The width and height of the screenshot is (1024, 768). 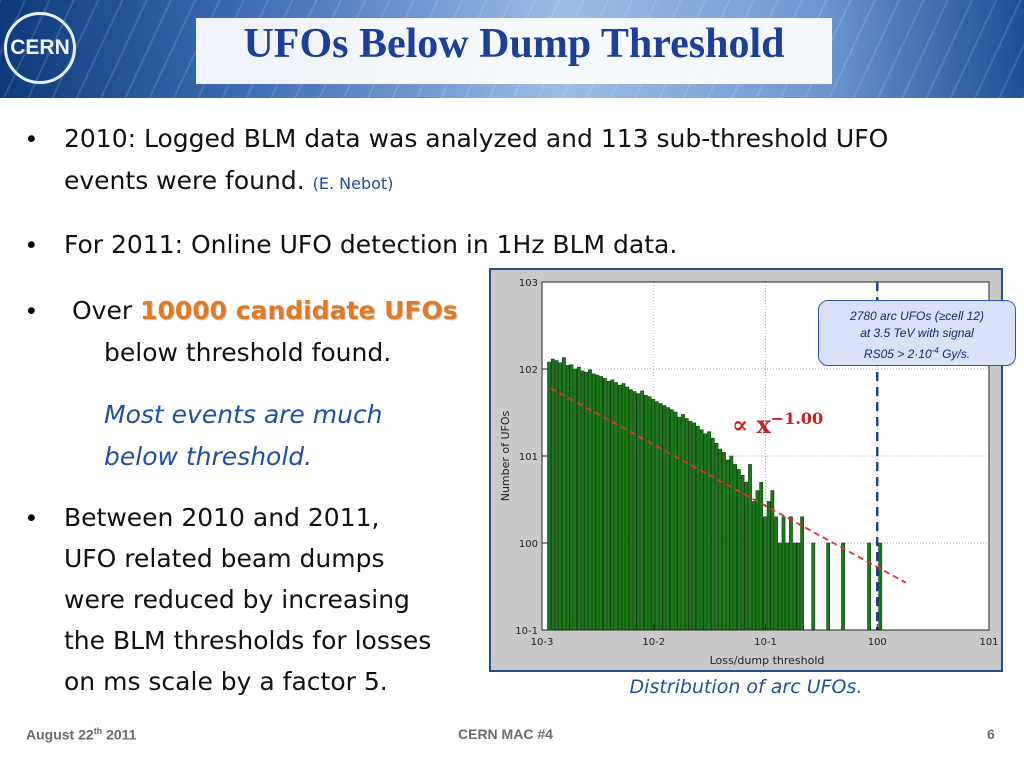 What do you see at coordinates (98, 731) in the screenshot?
I see `footer-date-sup: th` at bounding box center [98, 731].